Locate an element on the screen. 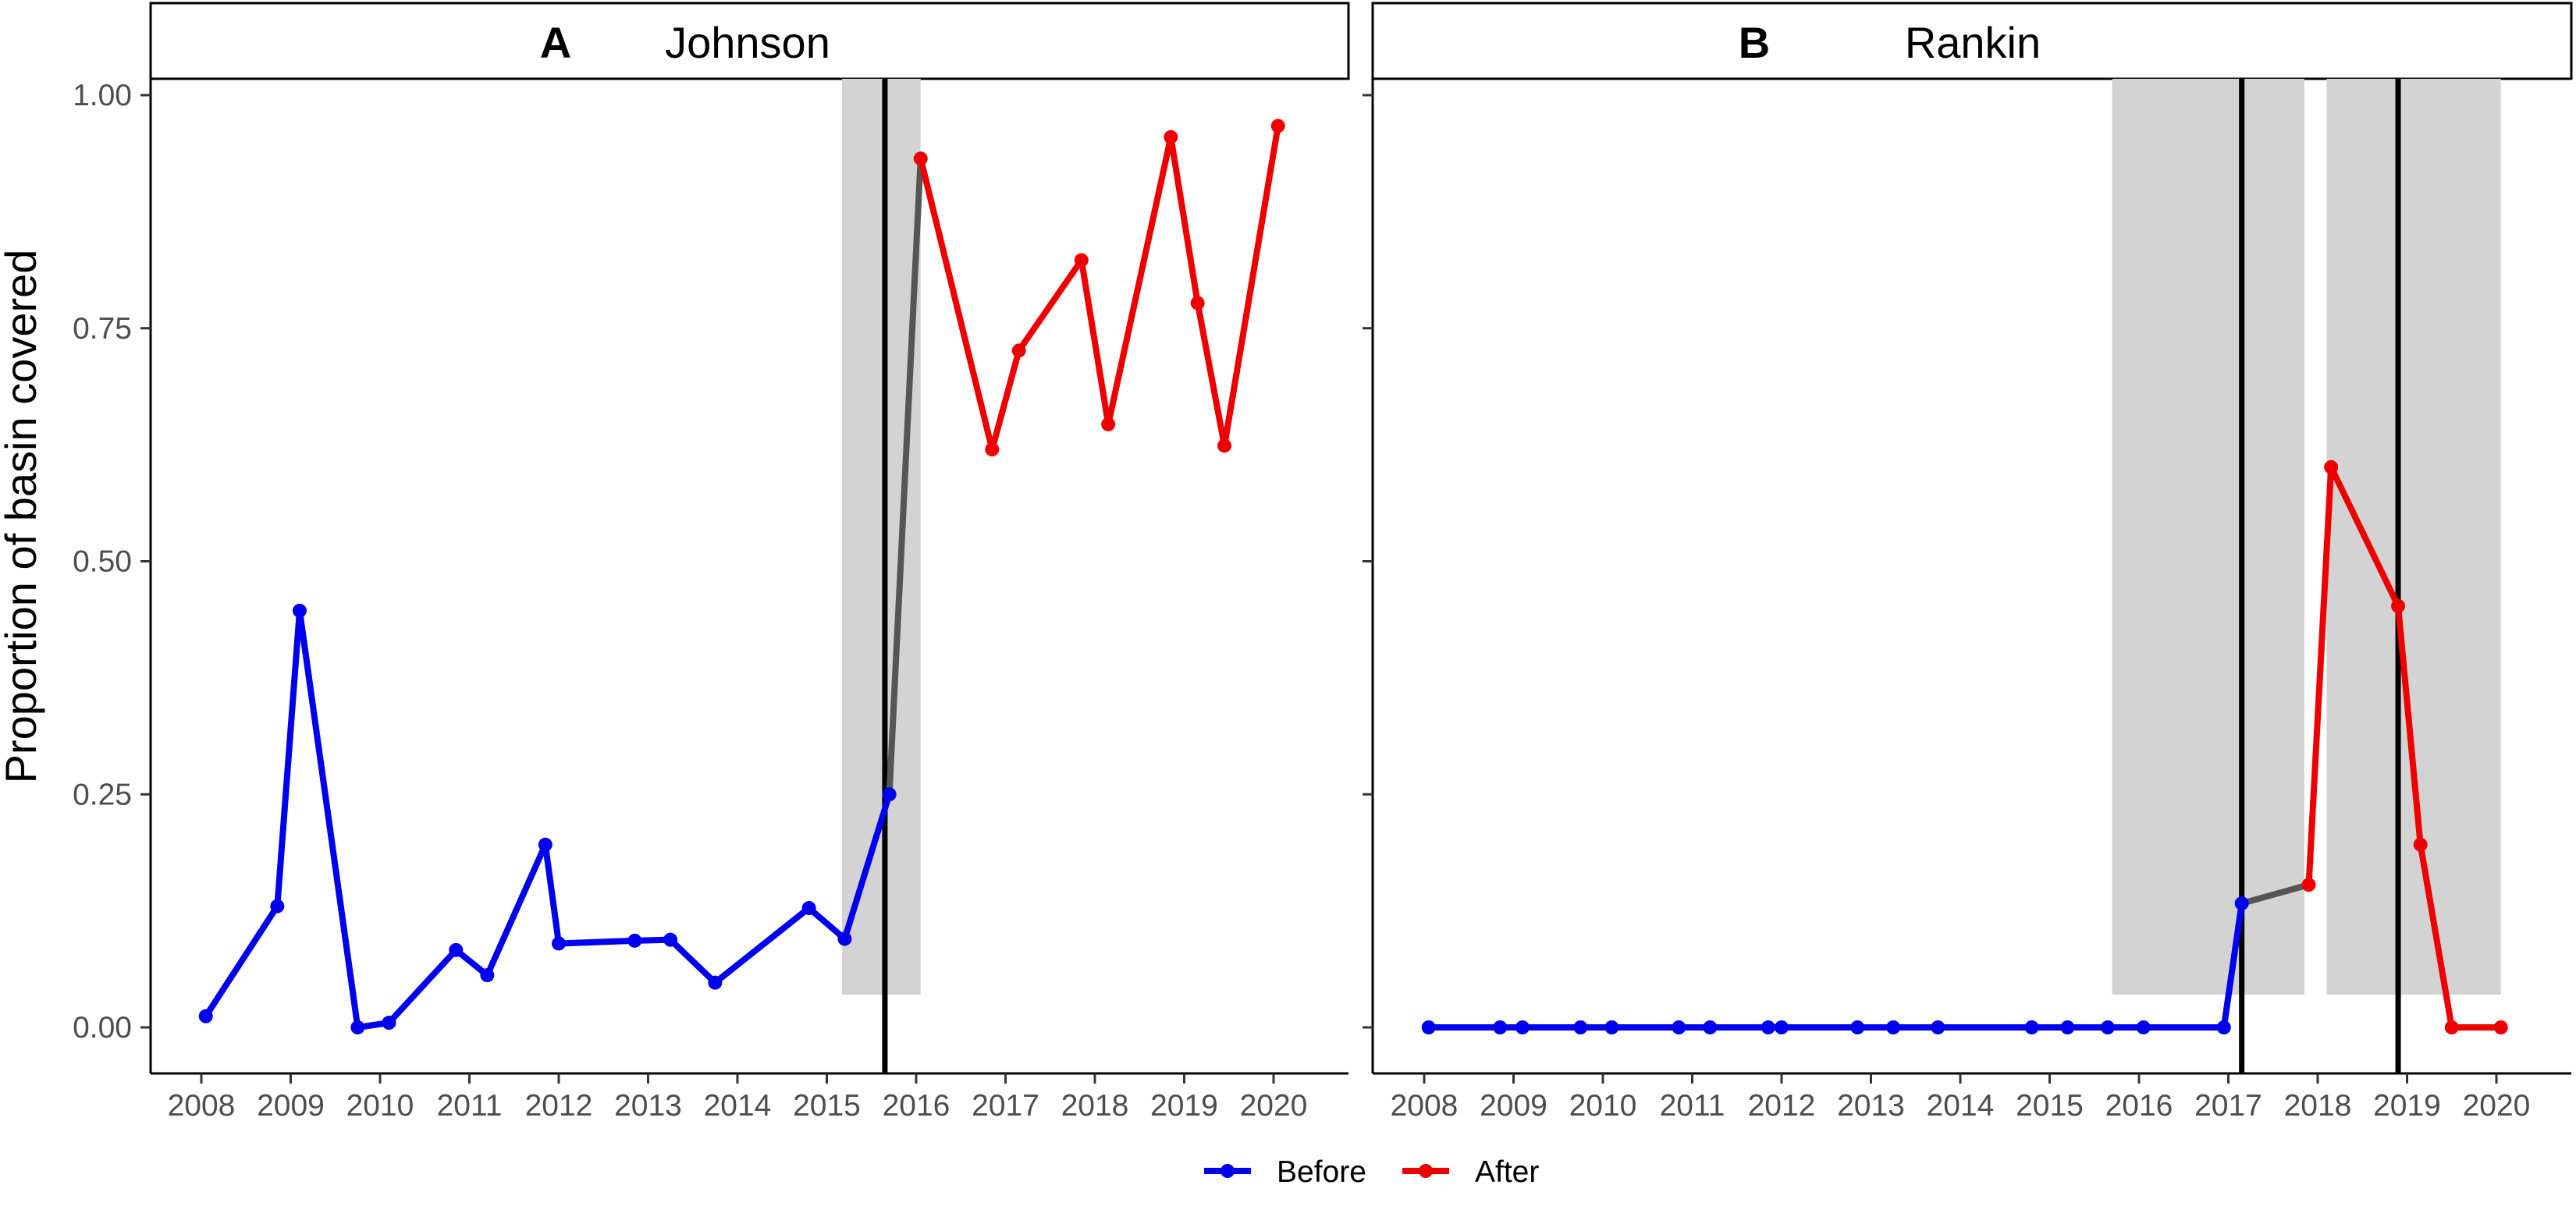  panel-b-x-tick-label: 2008 is located at coordinates (1425, 1106).